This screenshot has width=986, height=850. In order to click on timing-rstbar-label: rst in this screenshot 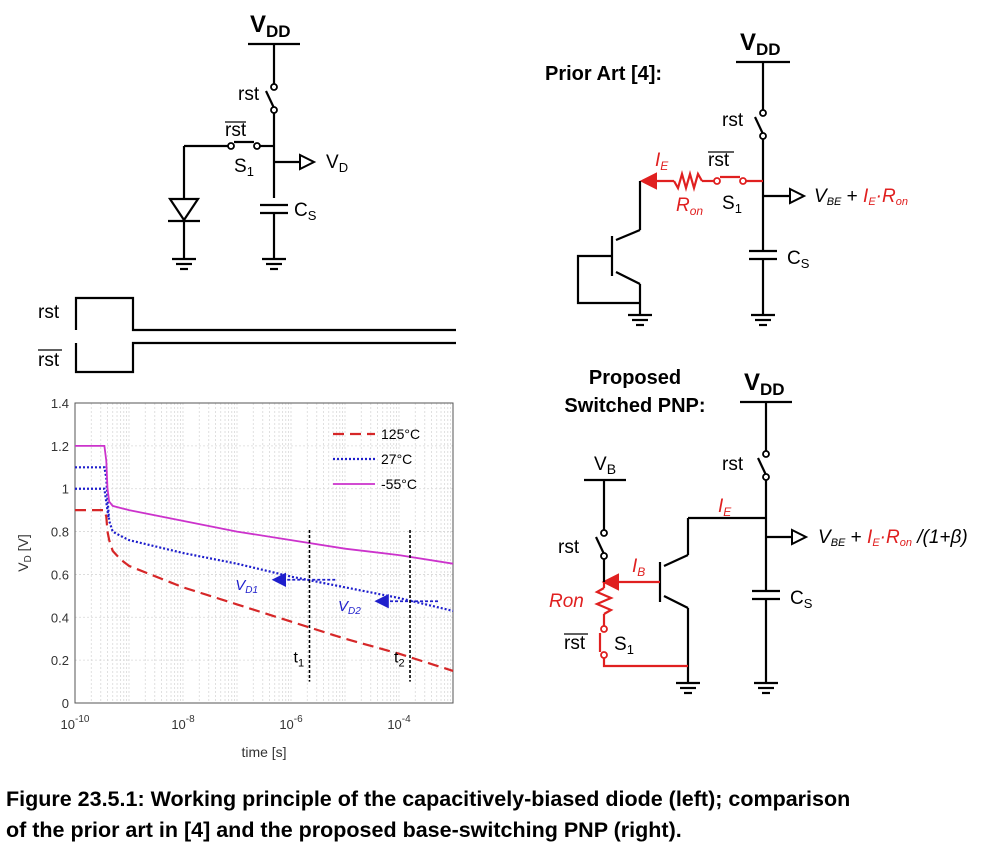, I will do `click(49, 360)`.